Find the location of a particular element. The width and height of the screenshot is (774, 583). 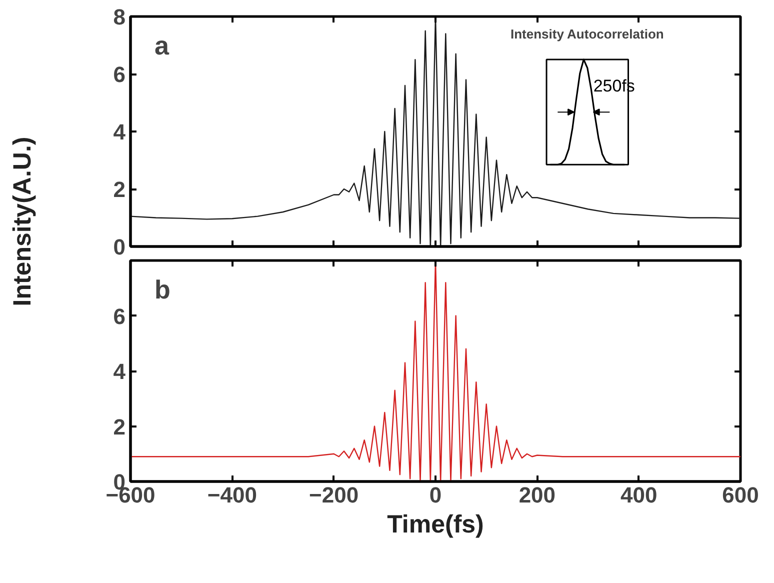

x-tick-label: 0 is located at coordinates (435, 495).